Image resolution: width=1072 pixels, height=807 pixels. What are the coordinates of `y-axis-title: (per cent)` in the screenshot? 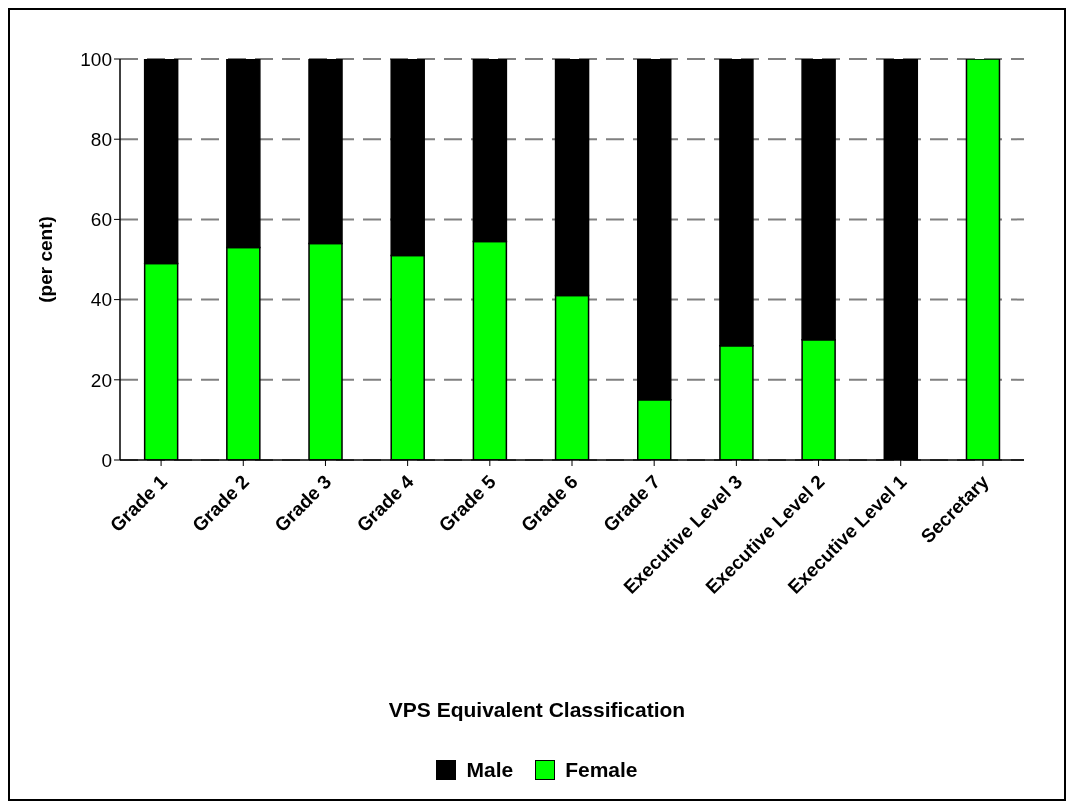 It's located at (45, 259).